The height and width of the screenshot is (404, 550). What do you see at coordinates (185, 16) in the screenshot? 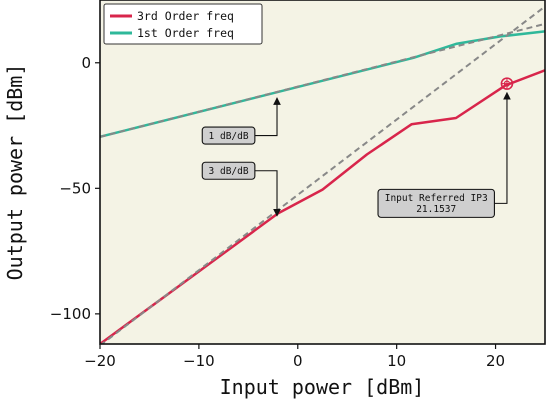
I see `legend-label: 3rd Order freq` at bounding box center [185, 16].